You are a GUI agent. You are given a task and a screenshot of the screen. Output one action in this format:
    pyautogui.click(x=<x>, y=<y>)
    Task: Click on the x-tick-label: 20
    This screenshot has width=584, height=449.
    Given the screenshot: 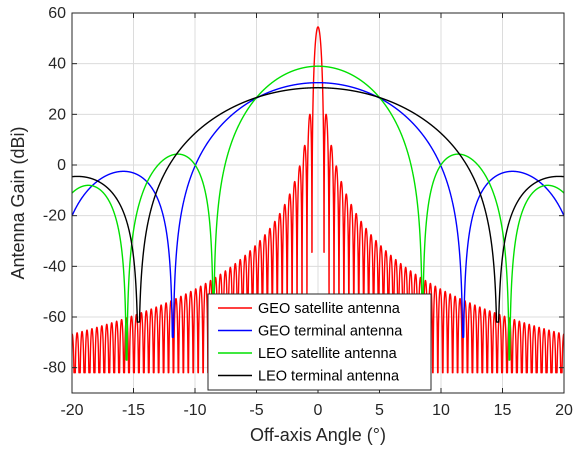 What is the action you would take?
    pyautogui.click(x=564, y=410)
    